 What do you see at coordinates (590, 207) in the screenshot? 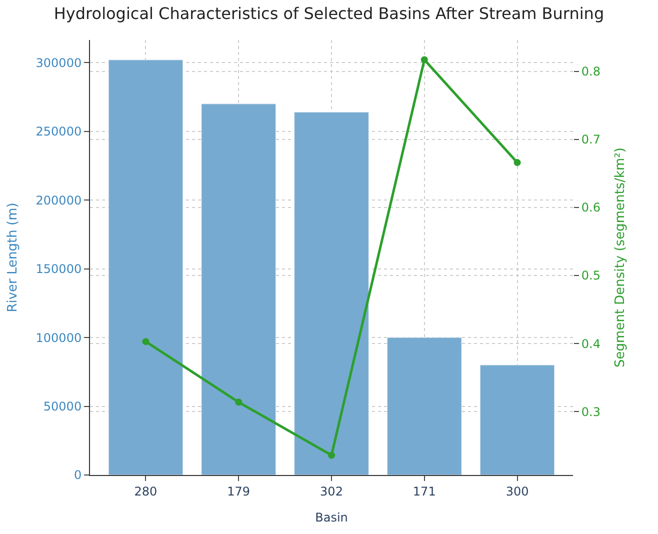
I see `y2-tick-label: 0.6` at bounding box center [590, 207].